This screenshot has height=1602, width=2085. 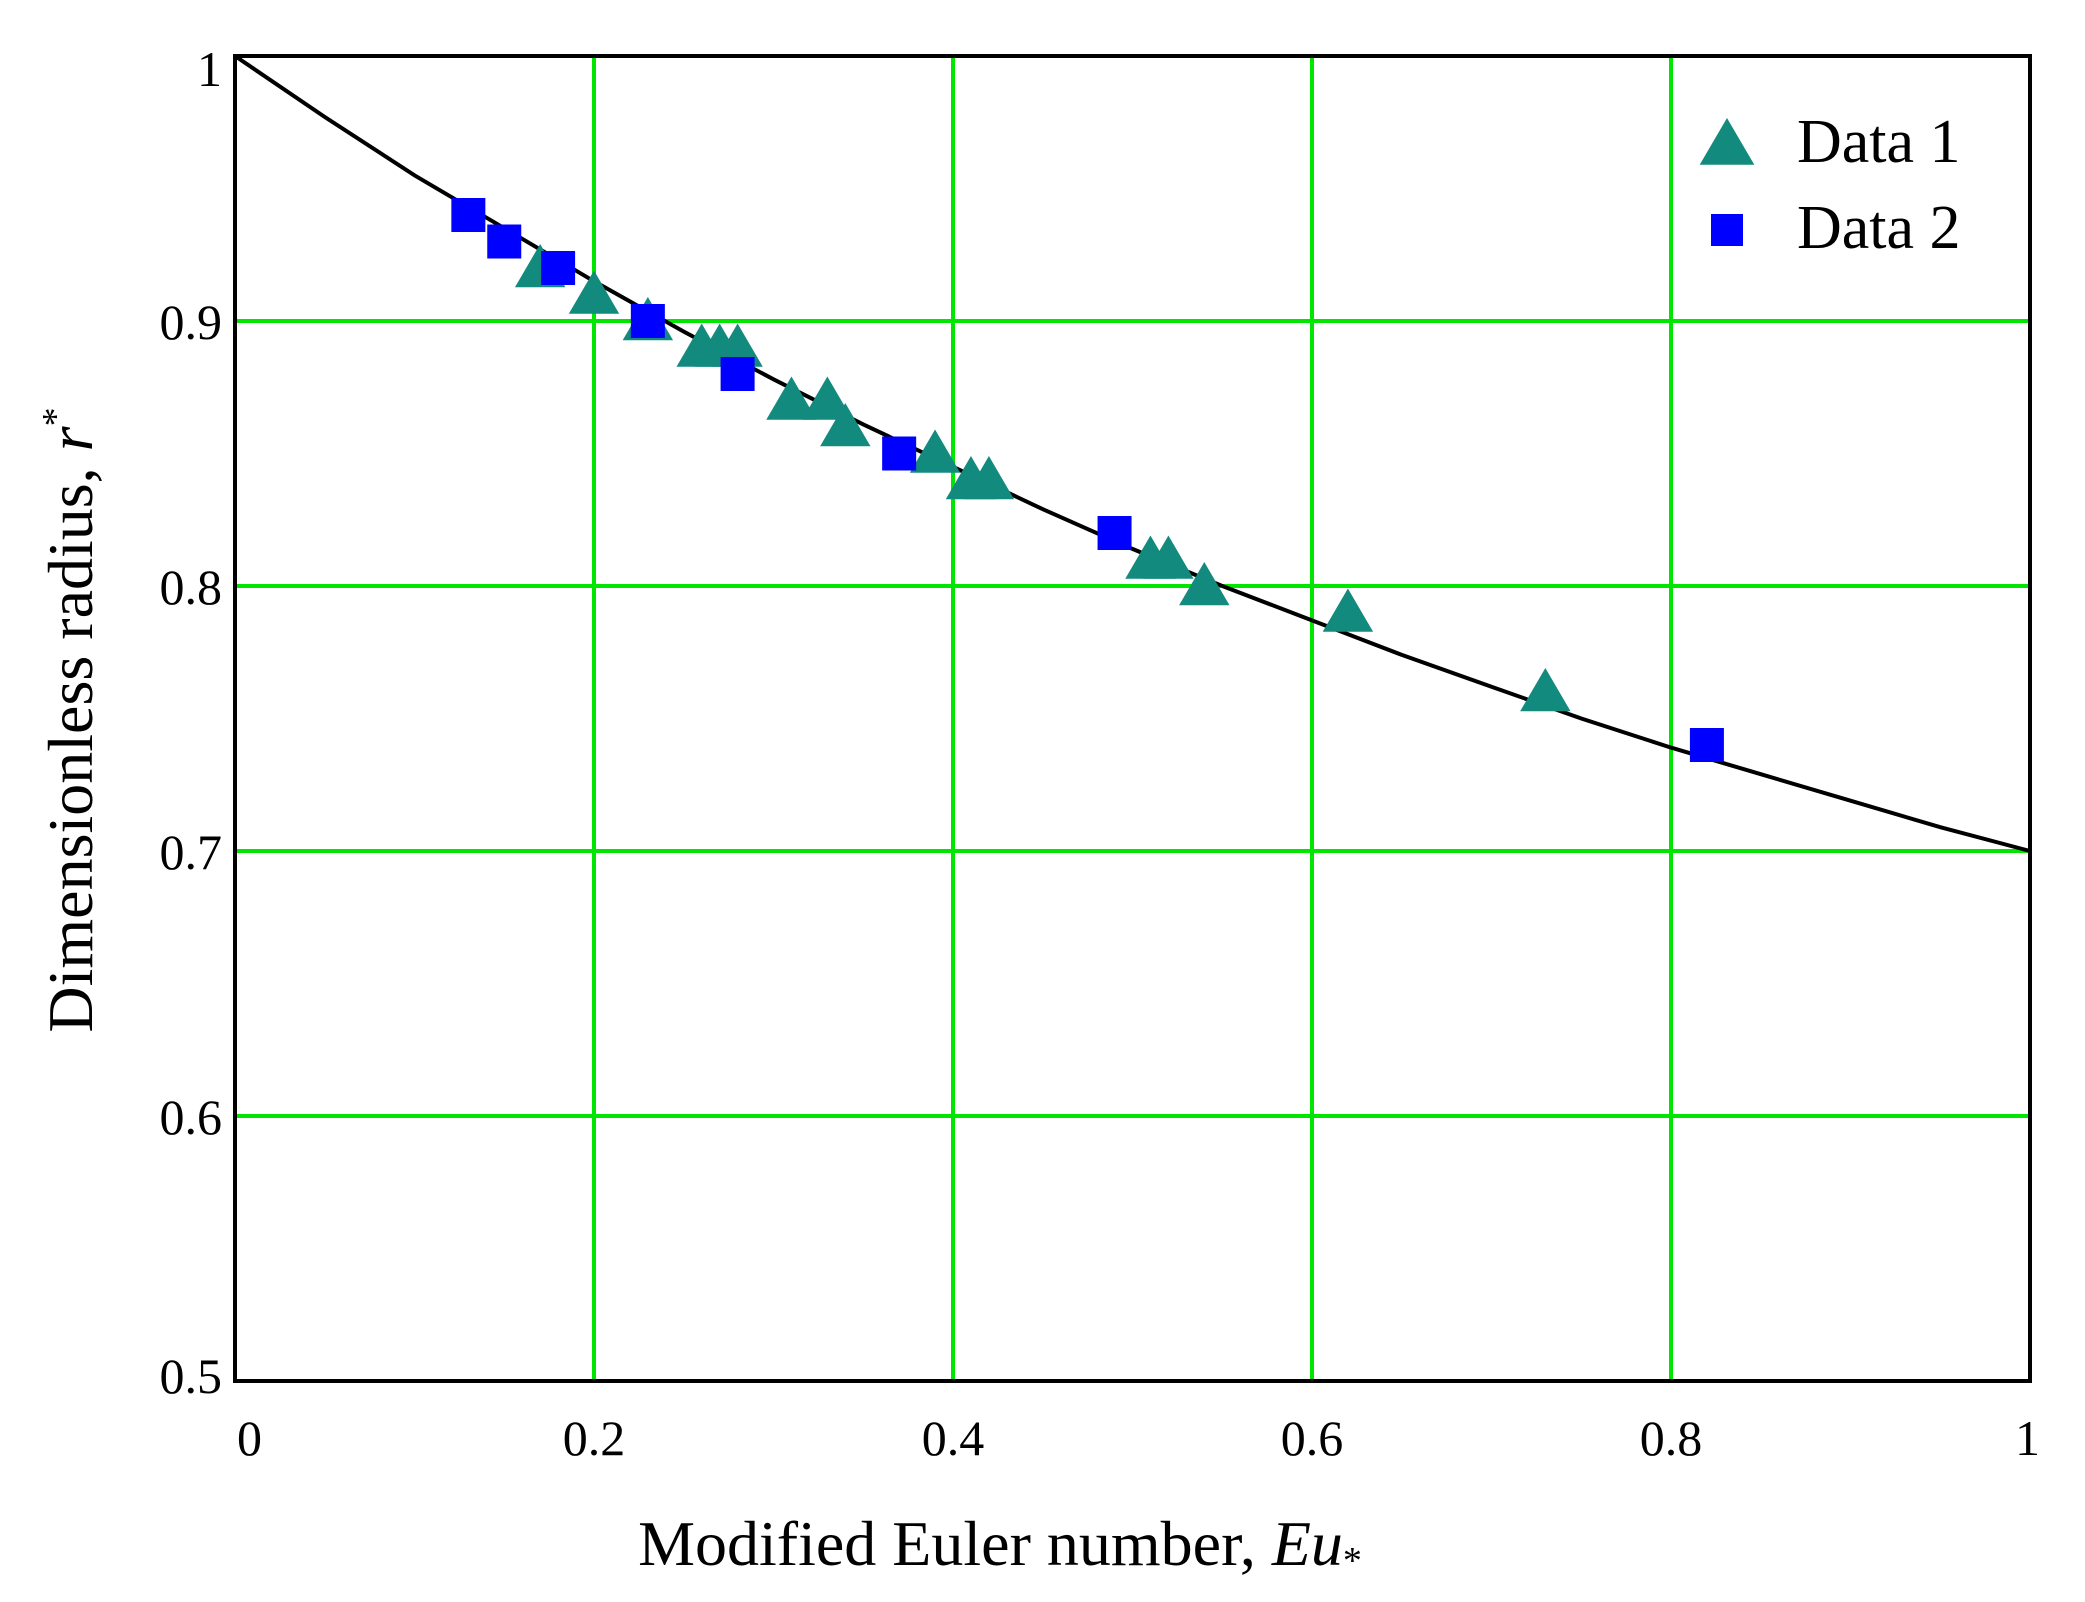 What do you see at coordinates (70, 741) in the screenshot?
I see `y-axis-title-text: Dimensionless radius,` at bounding box center [70, 741].